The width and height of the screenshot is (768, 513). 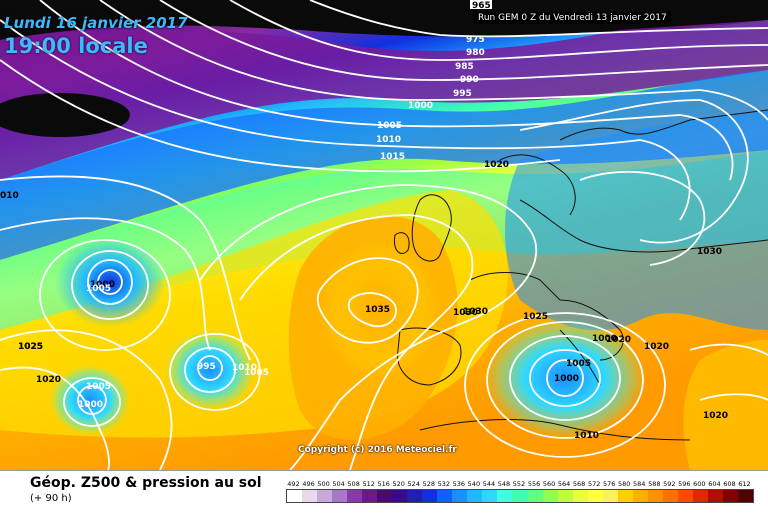 What do you see at coordinates (669, 484) in the screenshot?
I see `legend-tick-label: 592` at bounding box center [669, 484].